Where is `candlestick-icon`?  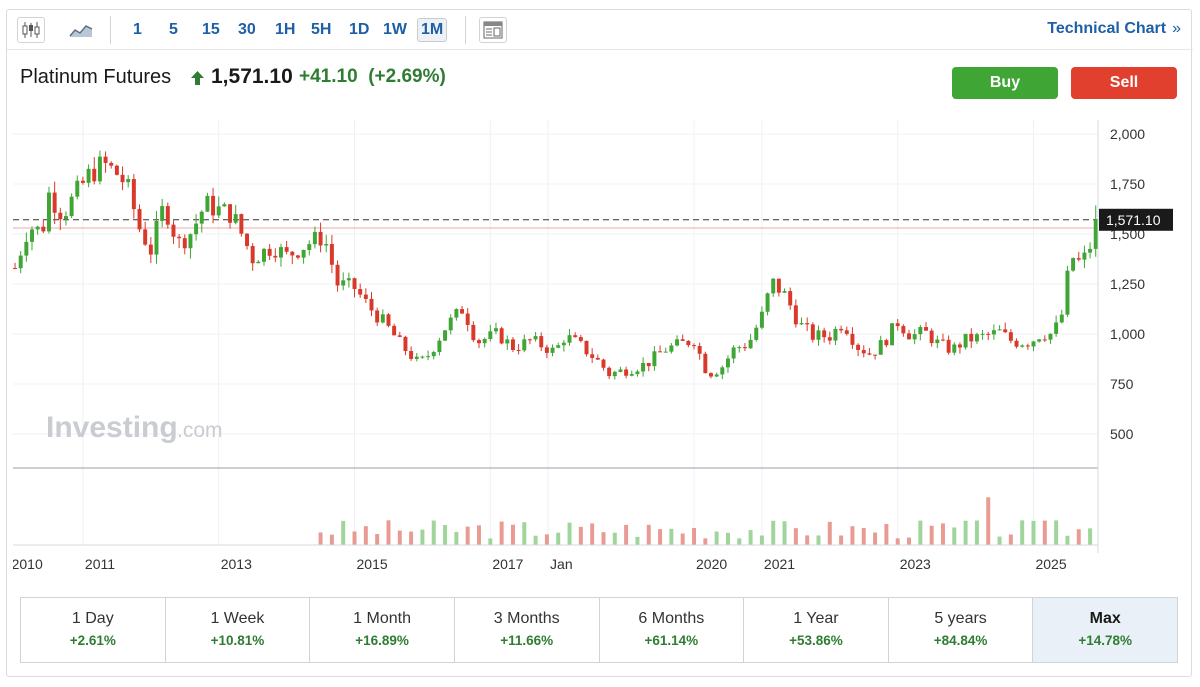 candlestick-icon is located at coordinates (31, 30).